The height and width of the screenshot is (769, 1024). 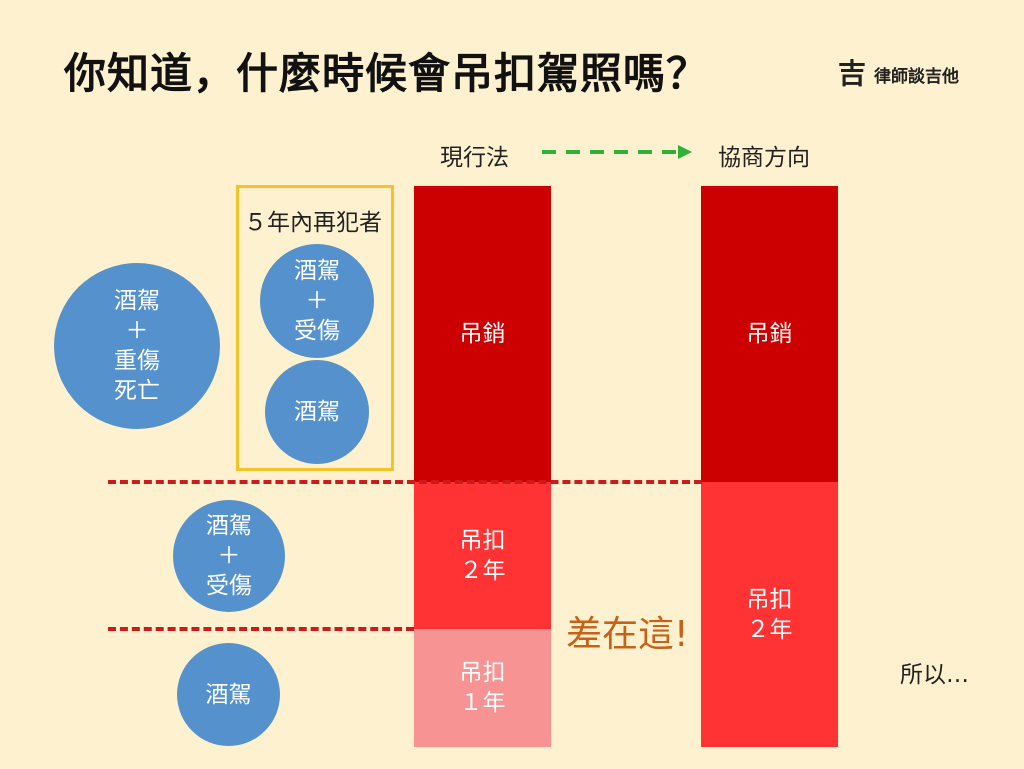 What do you see at coordinates (769, 334) in the screenshot?
I see `negotiation-revoke-bar: 吊銷` at bounding box center [769, 334].